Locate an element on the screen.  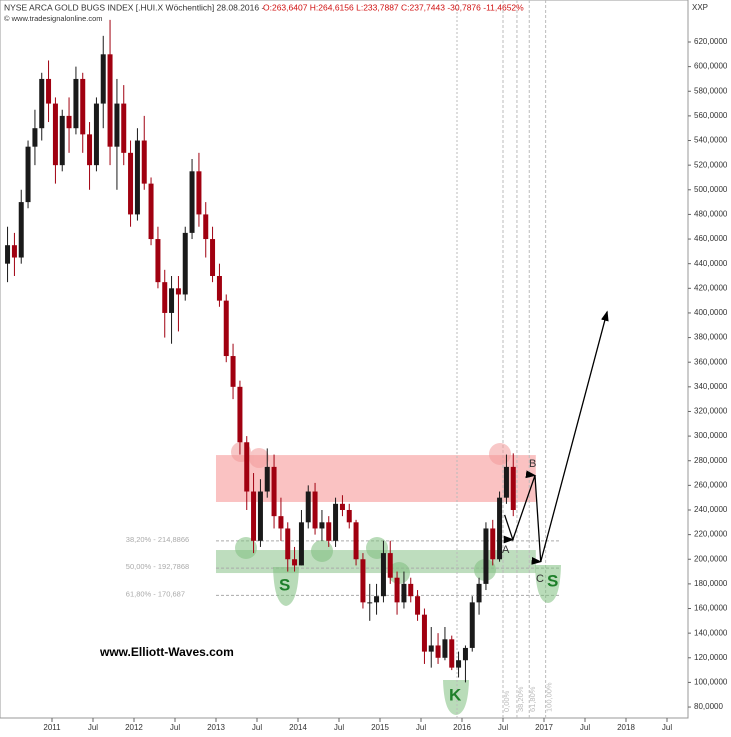
x-tick-label: 2018 is located at coordinates (626, 727).